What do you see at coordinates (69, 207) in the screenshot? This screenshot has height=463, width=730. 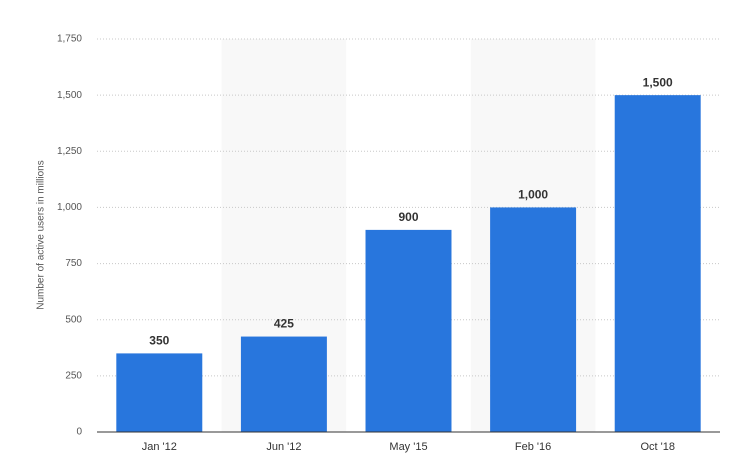 I see `y-tick-label: 1,000` at bounding box center [69, 207].